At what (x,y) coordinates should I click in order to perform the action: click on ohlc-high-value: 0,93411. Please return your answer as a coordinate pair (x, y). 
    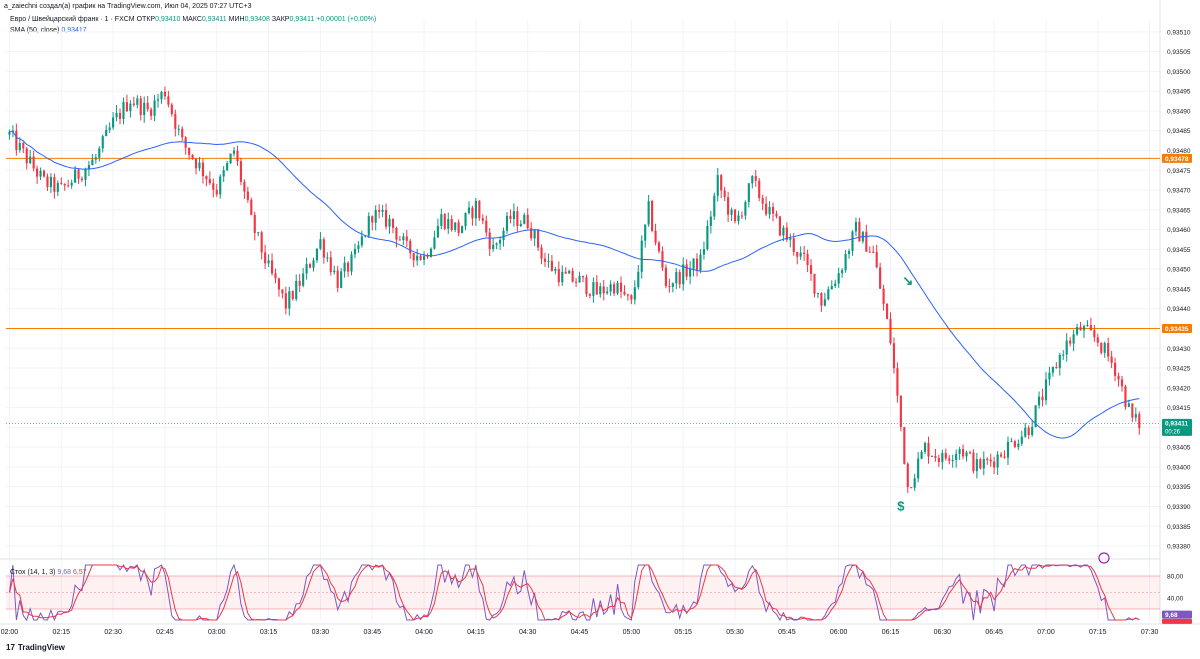
    Looking at the image, I should click on (214, 19).